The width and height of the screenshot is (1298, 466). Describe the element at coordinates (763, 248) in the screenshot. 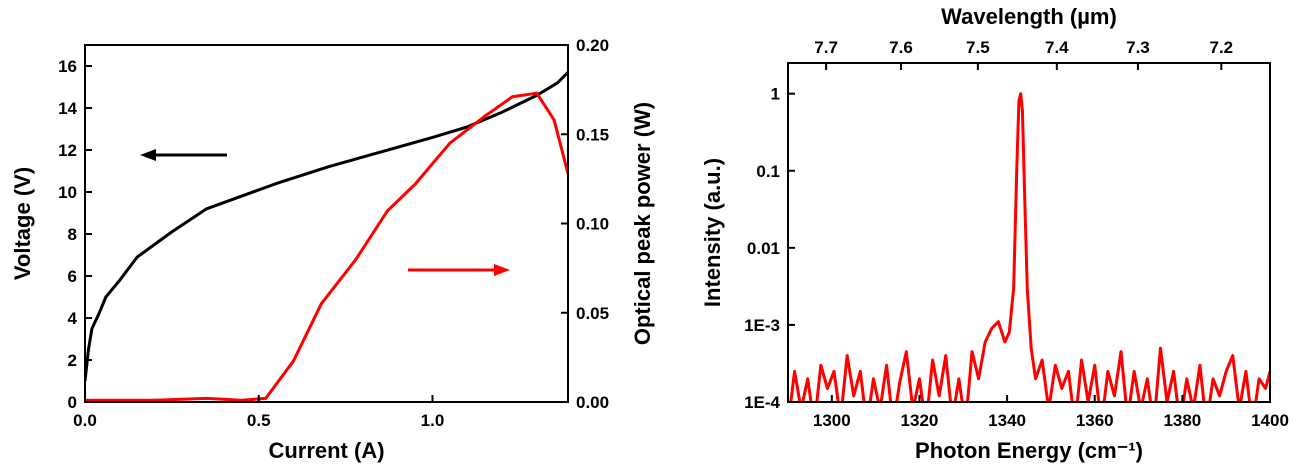

I see `y-tick-label: 0.01` at that location.